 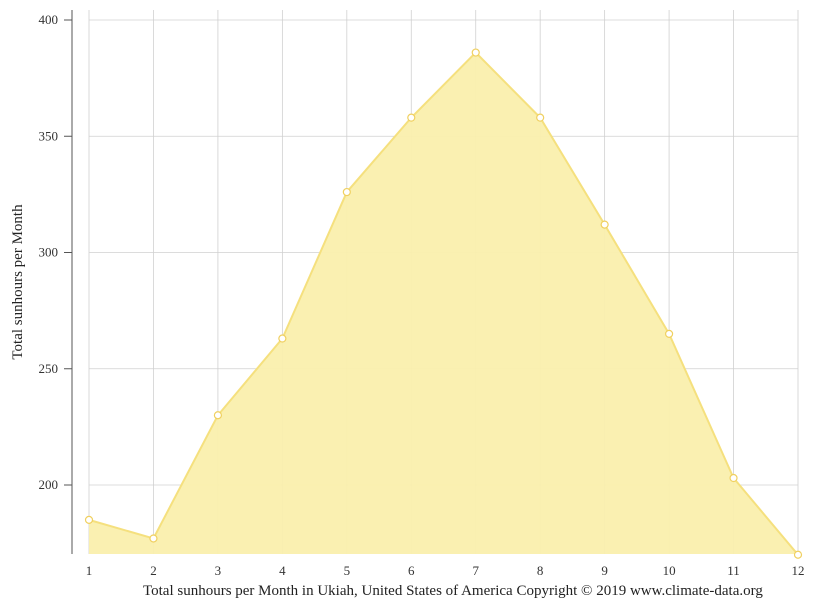 What do you see at coordinates (18, 282) in the screenshot?
I see `y-axis-title: Total sunhours per Month` at bounding box center [18, 282].